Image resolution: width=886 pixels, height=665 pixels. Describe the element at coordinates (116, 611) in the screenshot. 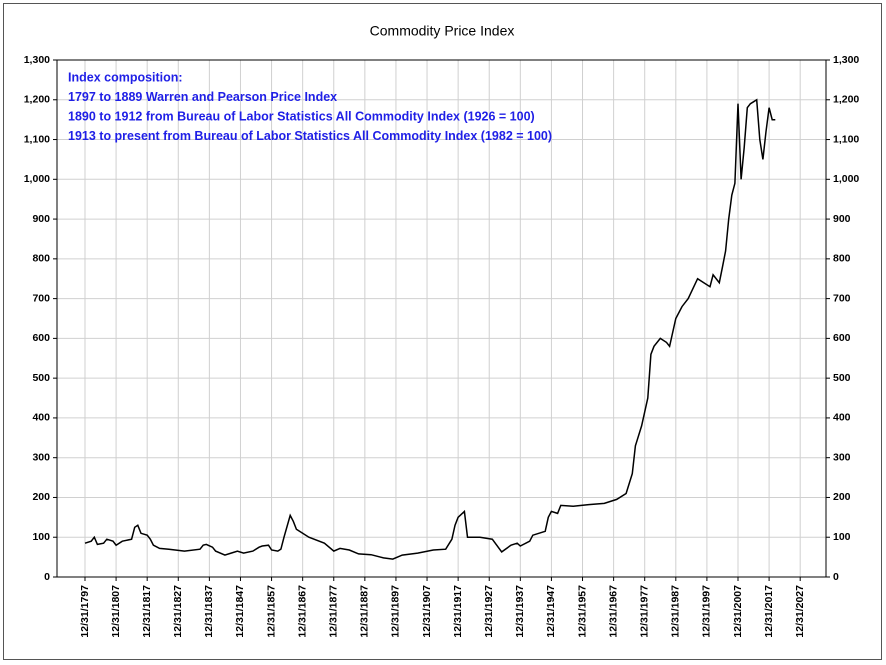

I see `x-tick-label: 12/31/1807` at that location.